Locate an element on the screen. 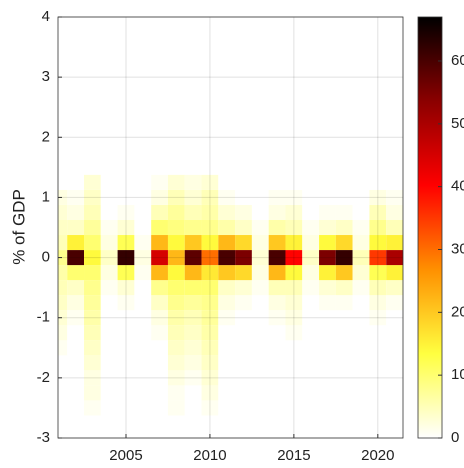 The image size is (464, 468). y-tick-label: -1 is located at coordinates (43, 317).